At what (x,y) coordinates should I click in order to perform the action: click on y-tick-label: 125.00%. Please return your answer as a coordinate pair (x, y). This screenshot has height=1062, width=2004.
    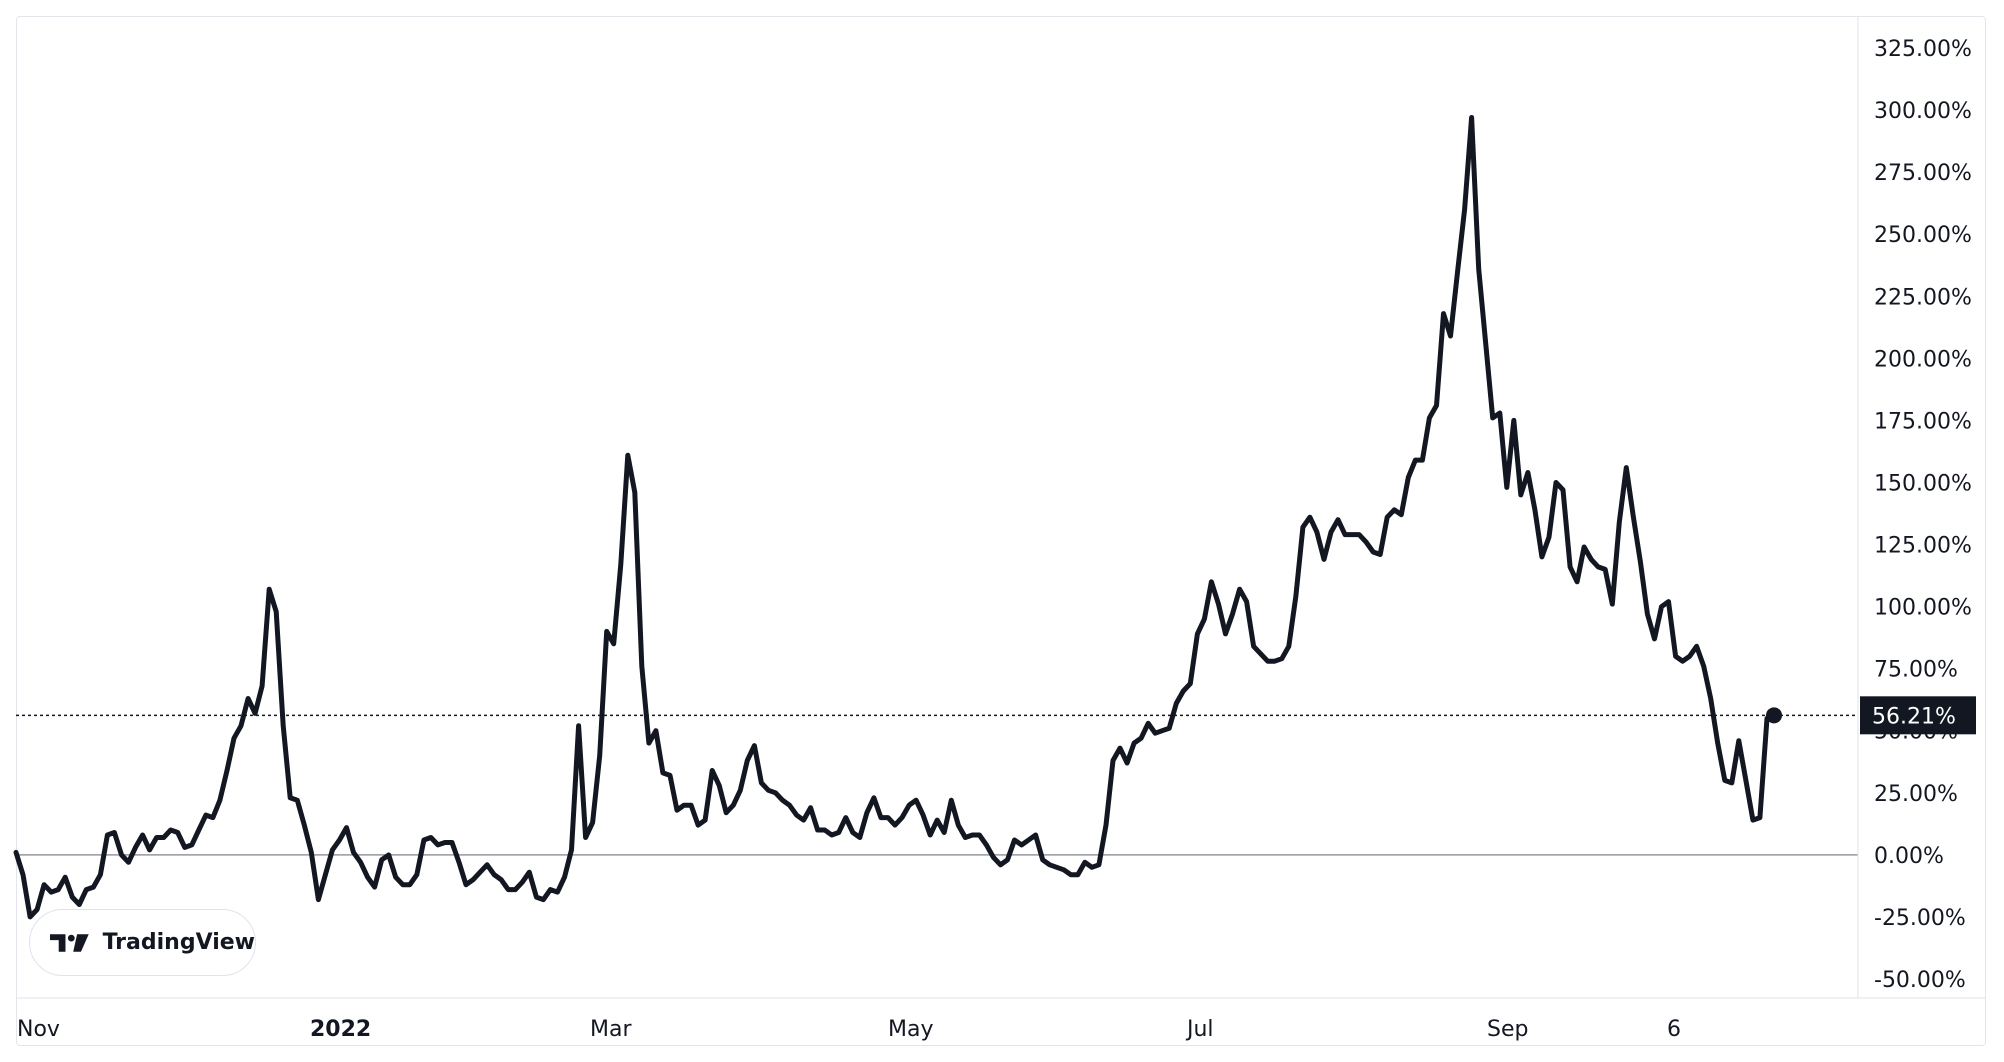
    Looking at the image, I should click on (1923, 546).